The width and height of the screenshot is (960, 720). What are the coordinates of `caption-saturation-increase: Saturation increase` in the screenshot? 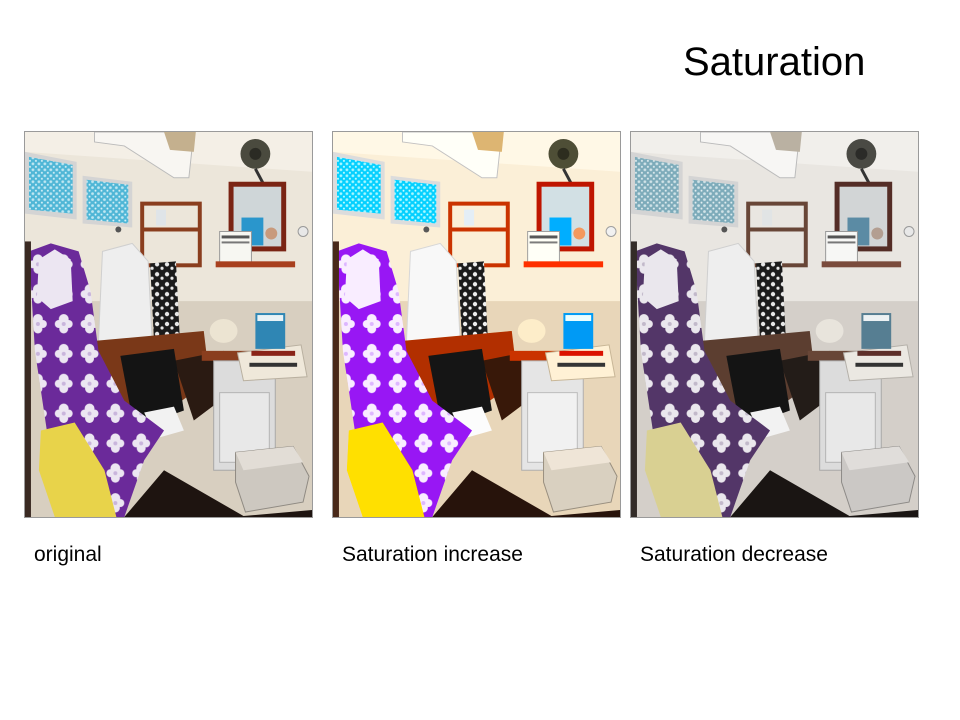 It's located at (432, 554).